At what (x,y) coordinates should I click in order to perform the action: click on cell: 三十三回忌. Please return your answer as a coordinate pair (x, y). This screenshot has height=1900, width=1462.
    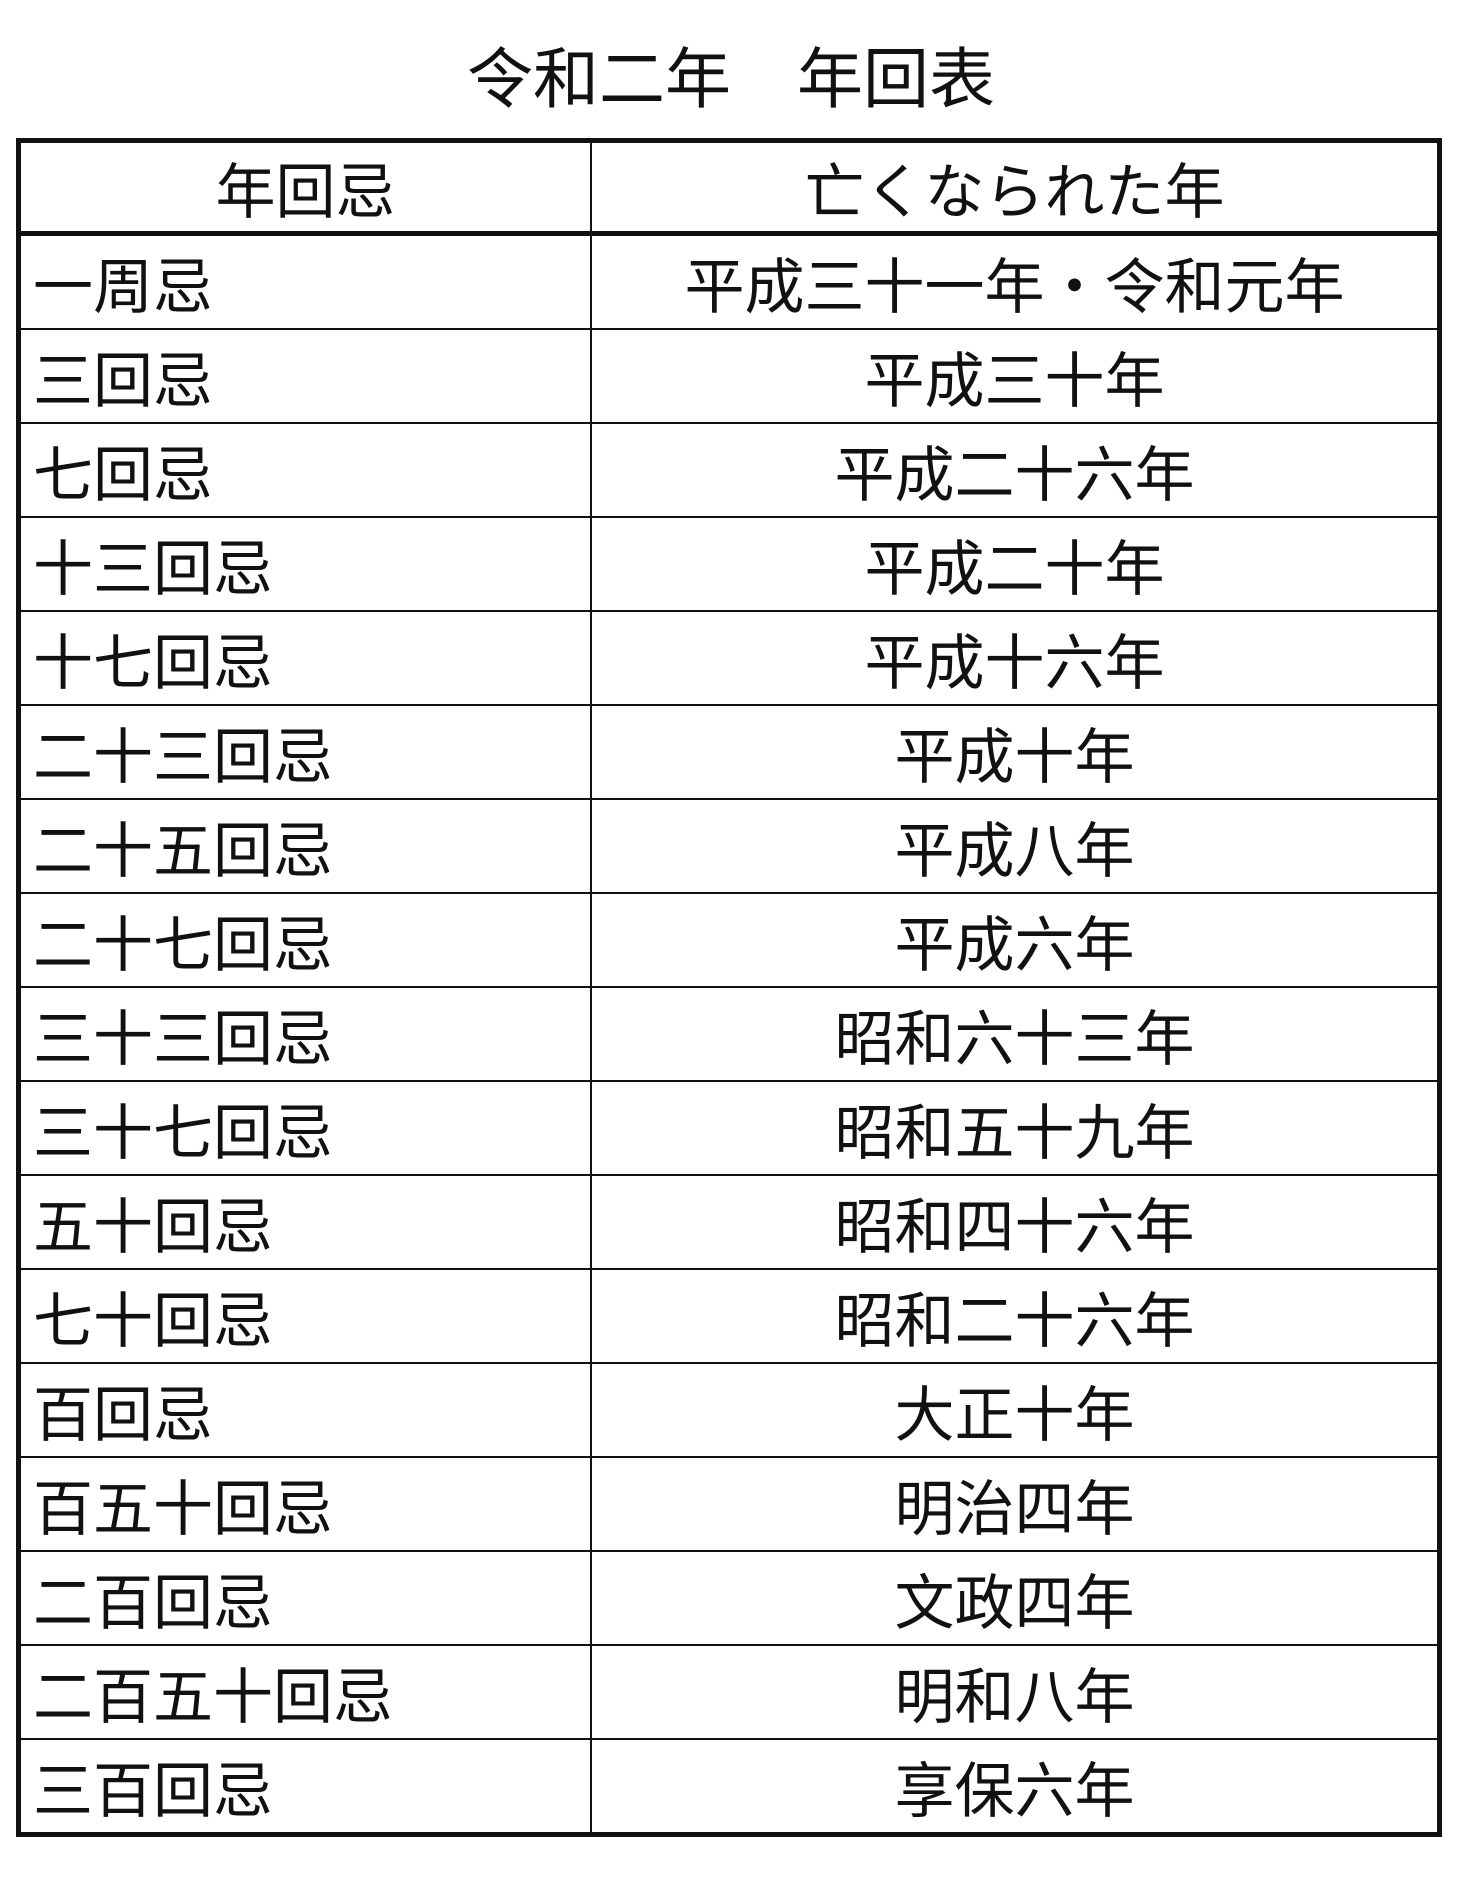
    Looking at the image, I should click on (304, 1034).